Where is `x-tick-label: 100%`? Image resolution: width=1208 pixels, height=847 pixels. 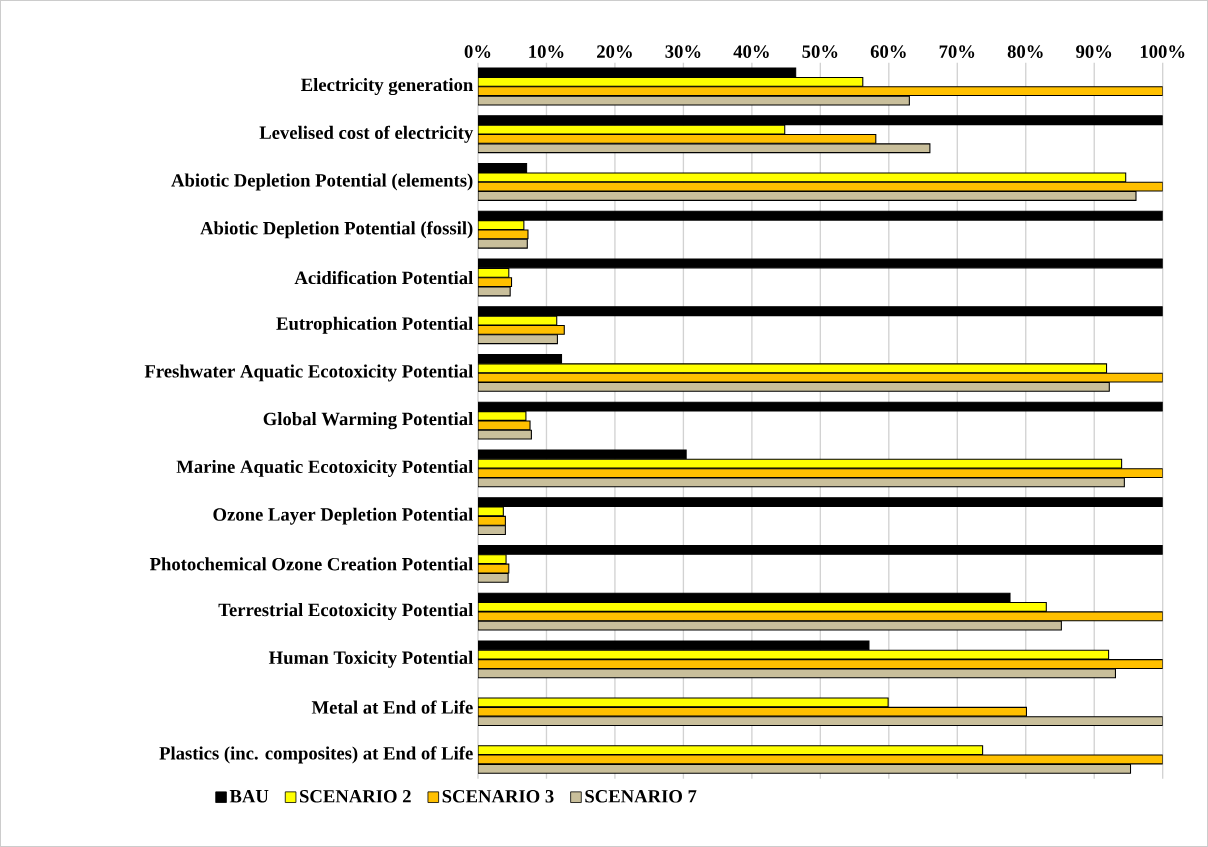
x-tick-label: 100% is located at coordinates (1162, 51).